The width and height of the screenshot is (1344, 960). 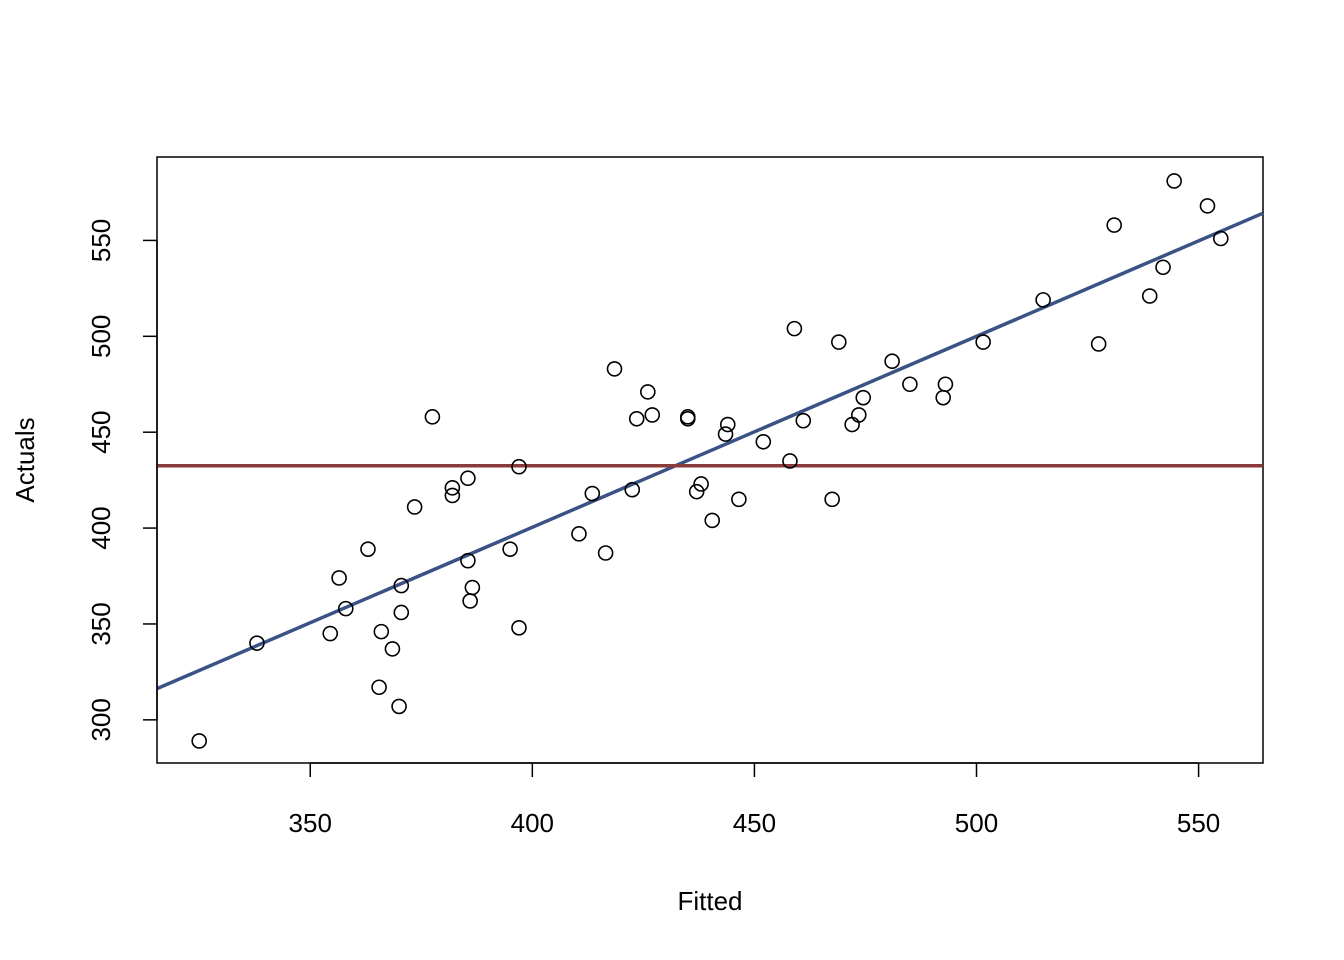 What do you see at coordinates (709, 901) in the screenshot?
I see `x-axis-label: Fitted` at bounding box center [709, 901].